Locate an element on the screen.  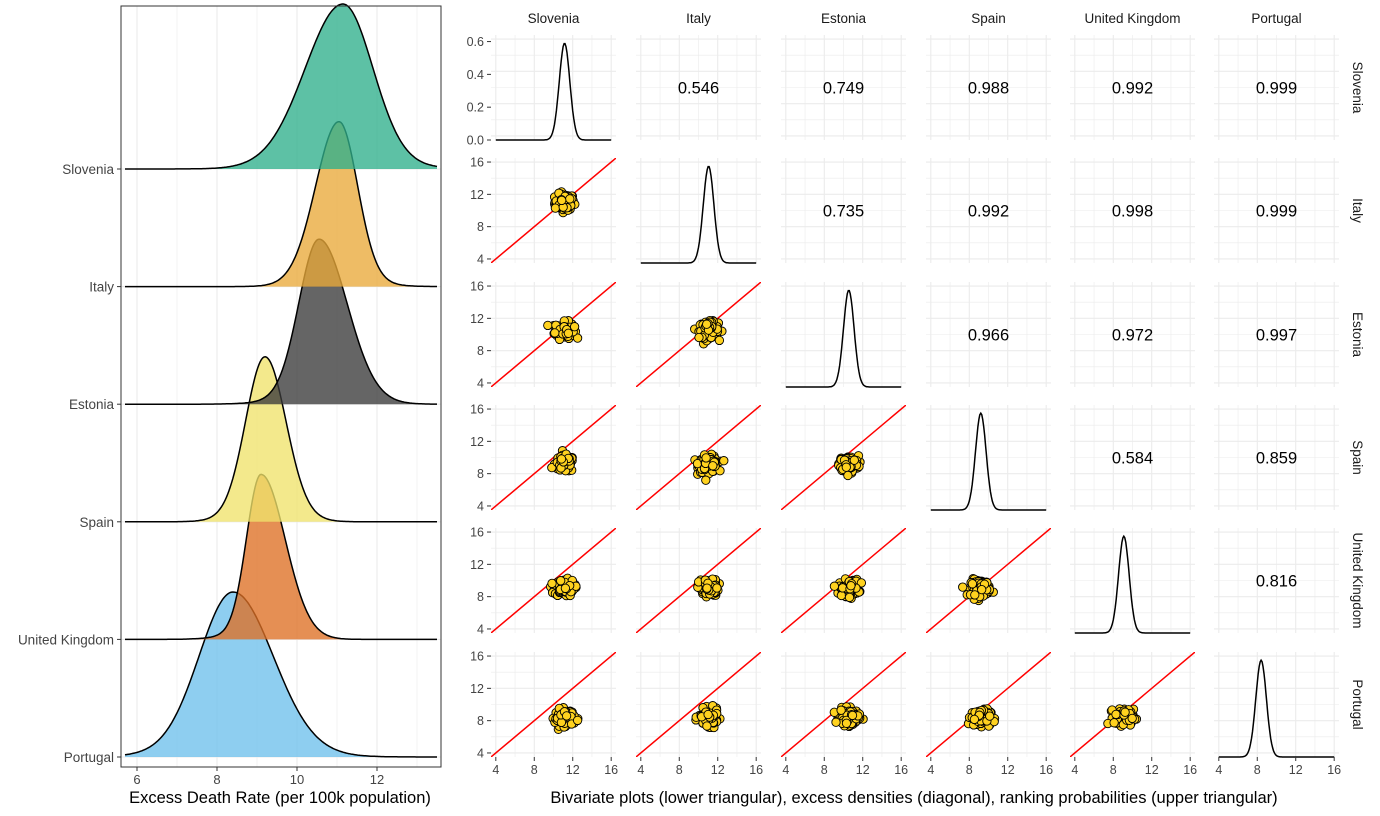
ranking-probability-label: 0.546 is located at coordinates (698, 89).